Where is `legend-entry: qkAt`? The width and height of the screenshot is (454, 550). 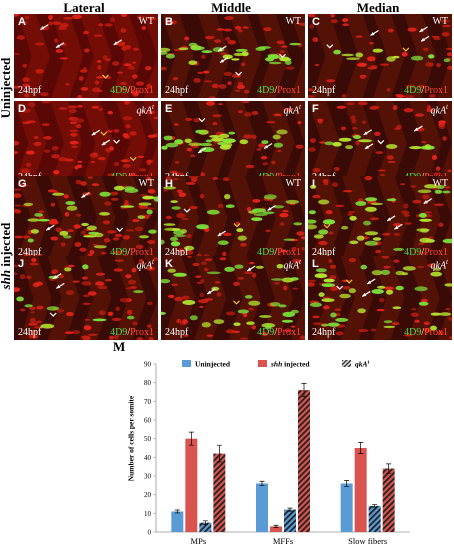
legend-entry: qkAt is located at coordinates (356, 364).